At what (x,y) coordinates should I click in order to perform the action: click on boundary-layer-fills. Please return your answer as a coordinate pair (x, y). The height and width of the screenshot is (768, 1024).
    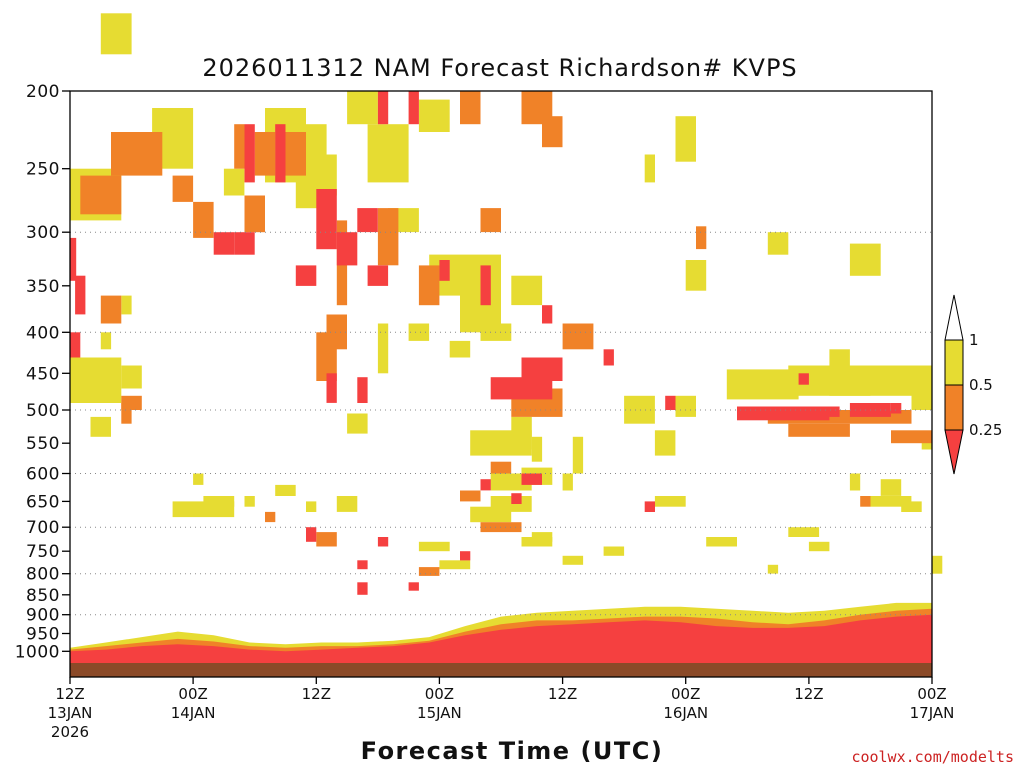
    Looking at the image, I should click on (501, 634).